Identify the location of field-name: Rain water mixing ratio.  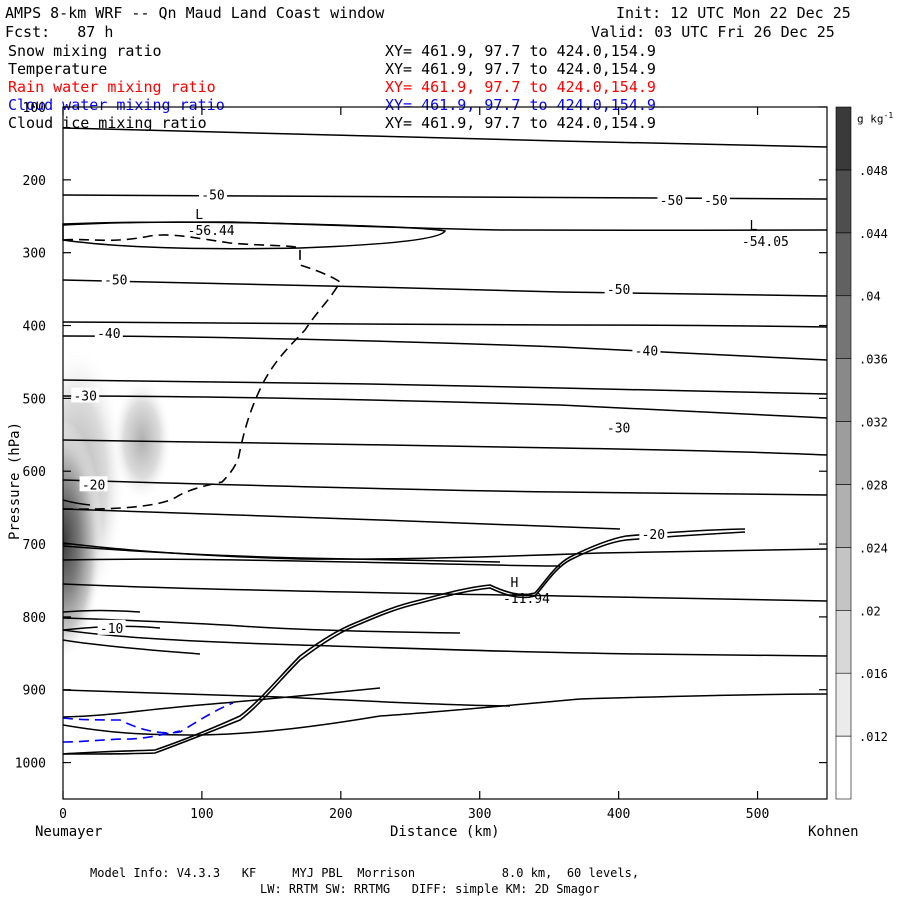
(112, 87).